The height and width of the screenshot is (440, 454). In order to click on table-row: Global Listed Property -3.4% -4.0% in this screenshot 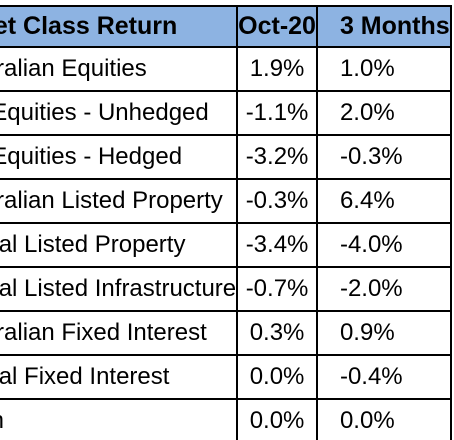, I will do `click(226, 245)`.